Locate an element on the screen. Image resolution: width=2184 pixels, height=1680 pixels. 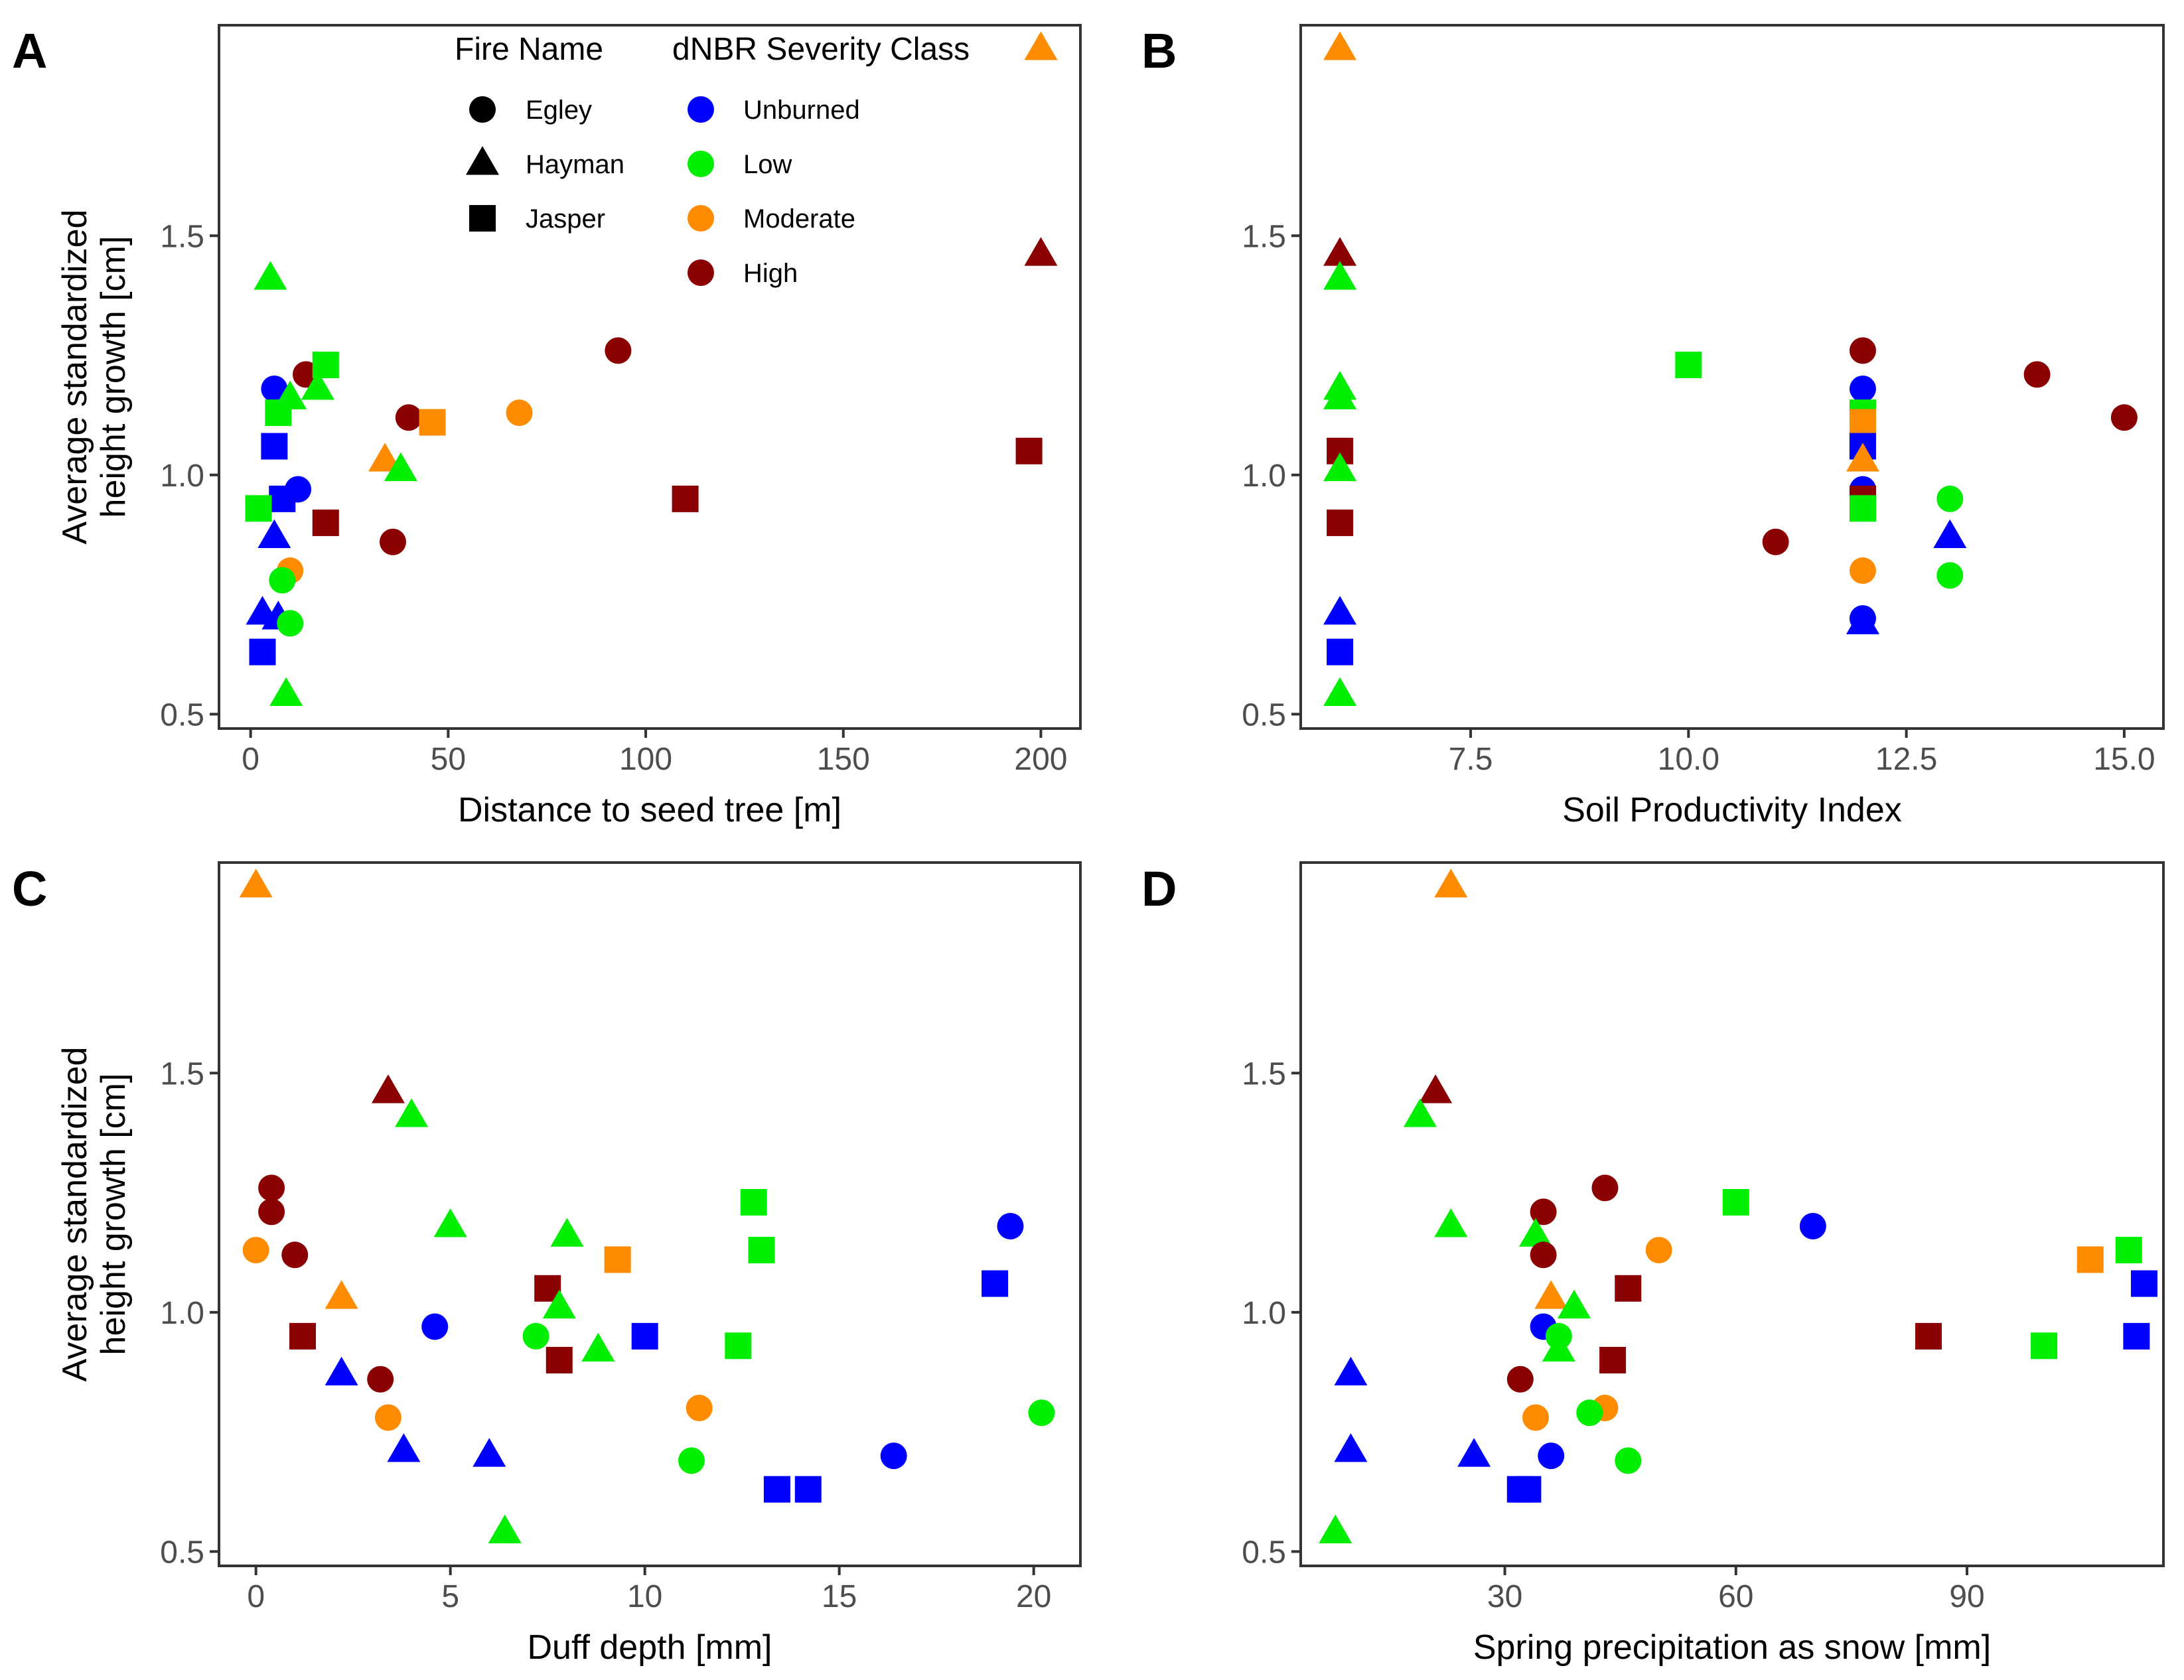
x-axis-label: Distance to seed tree [m] is located at coordinates (649, 810).